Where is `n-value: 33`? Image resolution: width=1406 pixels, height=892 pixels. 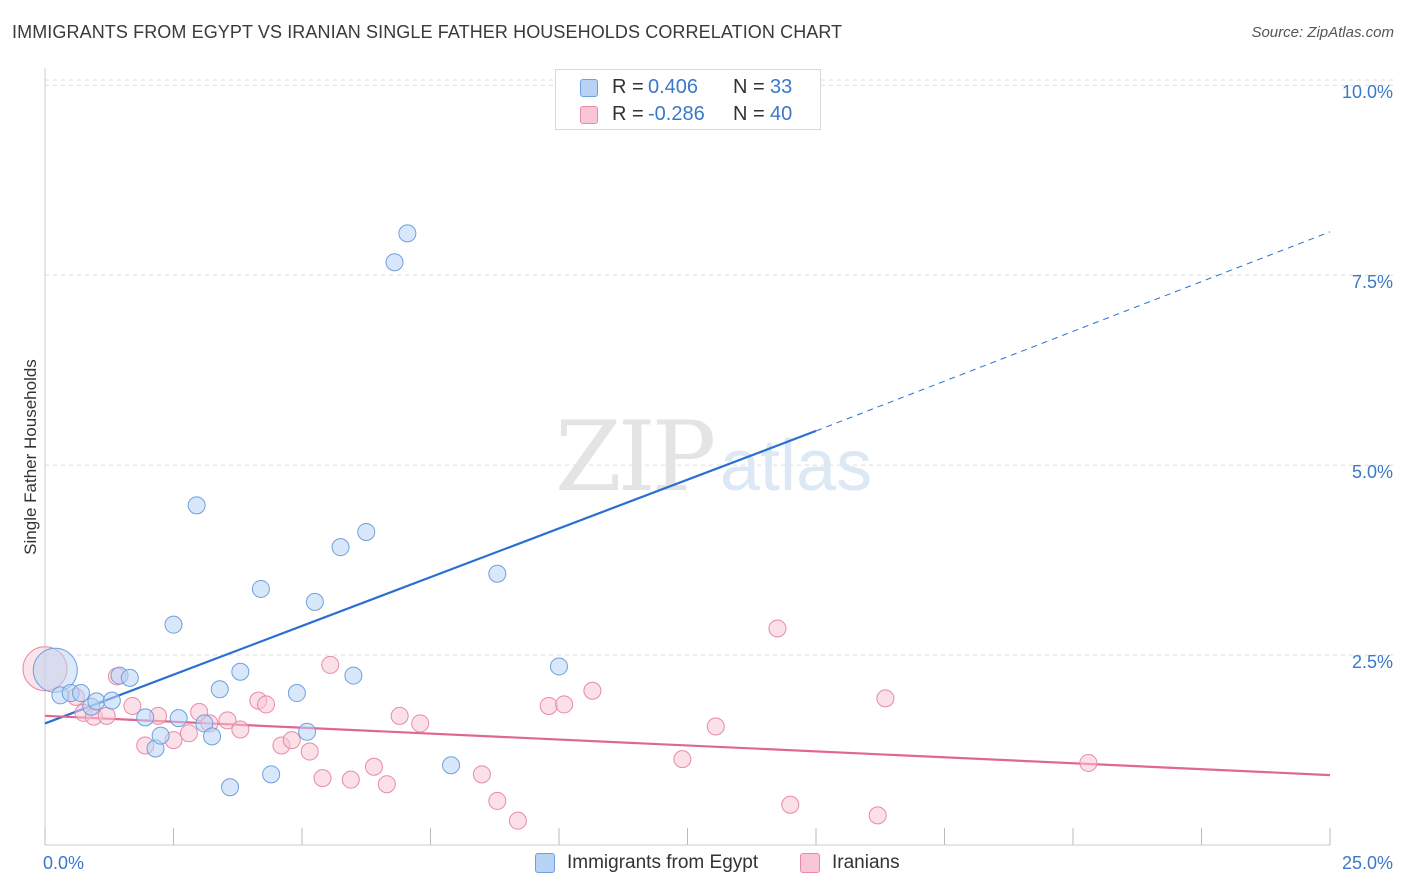 n-value: 33 is located at coordinates (781, 87).